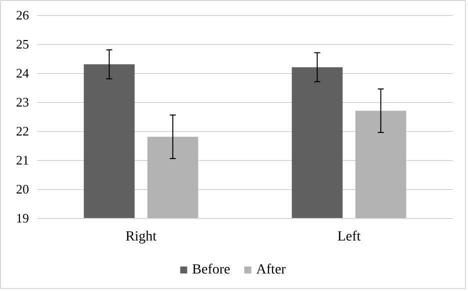  I want to click on y-tick-label: 26, so click(23, 15).